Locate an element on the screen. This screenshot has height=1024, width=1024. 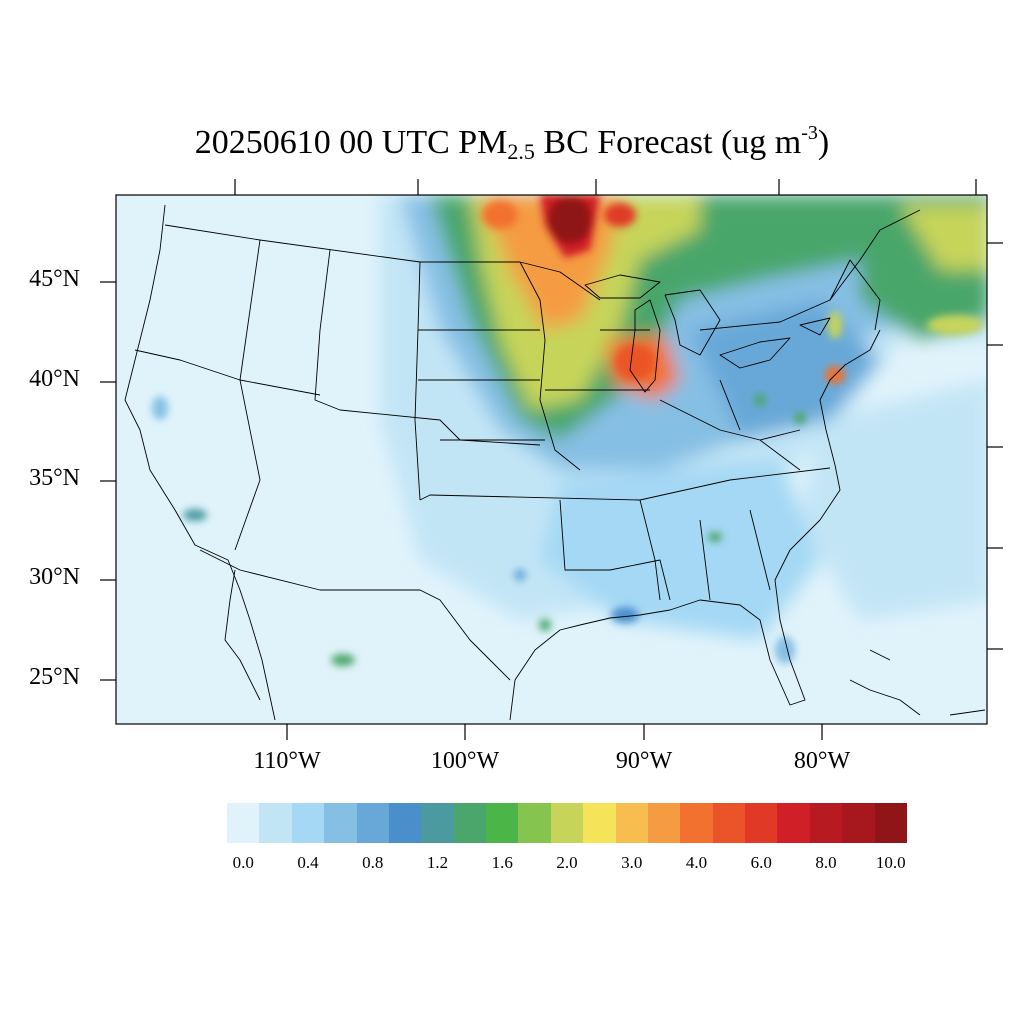
title-units-open: (ug m is located at coordinates (761, 142).